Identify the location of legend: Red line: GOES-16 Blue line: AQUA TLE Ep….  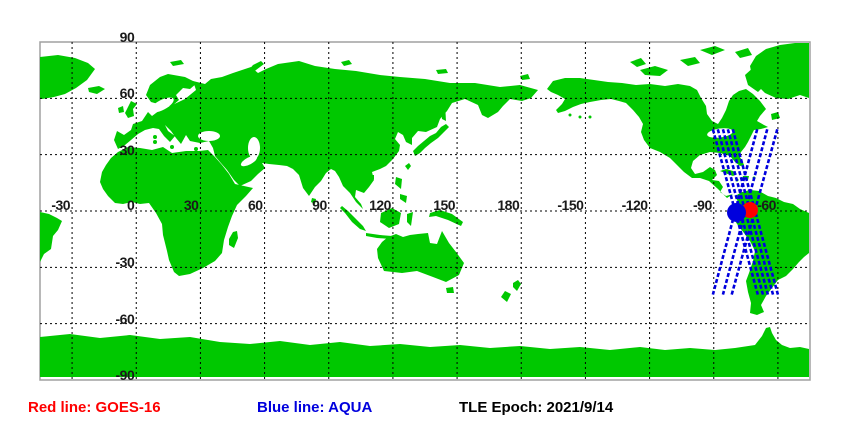
(425, 409).